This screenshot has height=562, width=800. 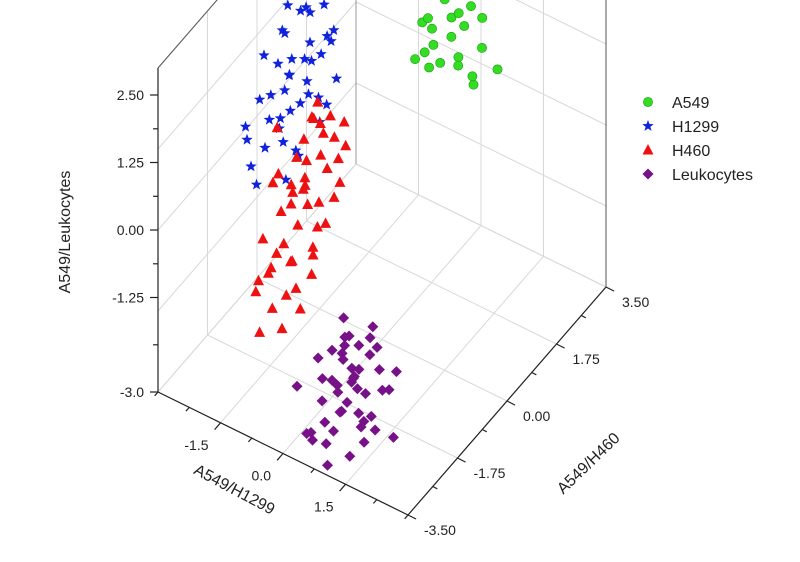 I want to click on y-tick-label: 3.50, so click(x=635, y=302).